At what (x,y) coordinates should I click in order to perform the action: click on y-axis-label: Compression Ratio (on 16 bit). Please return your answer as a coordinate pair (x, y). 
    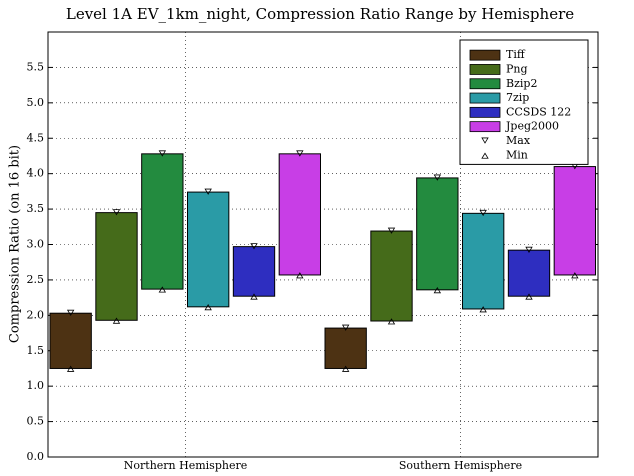
    Looking at the image, I should click on (15, 244).